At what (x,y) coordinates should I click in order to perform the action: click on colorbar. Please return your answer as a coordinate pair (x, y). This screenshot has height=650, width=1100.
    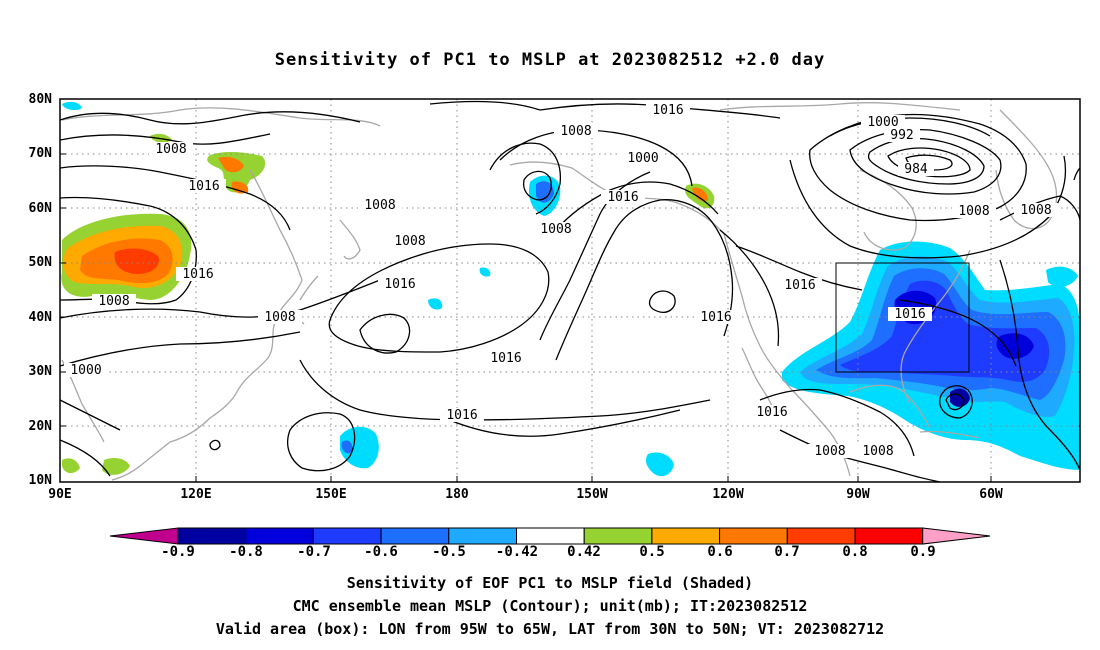
    Looking at the image, I should click on (550, 536).